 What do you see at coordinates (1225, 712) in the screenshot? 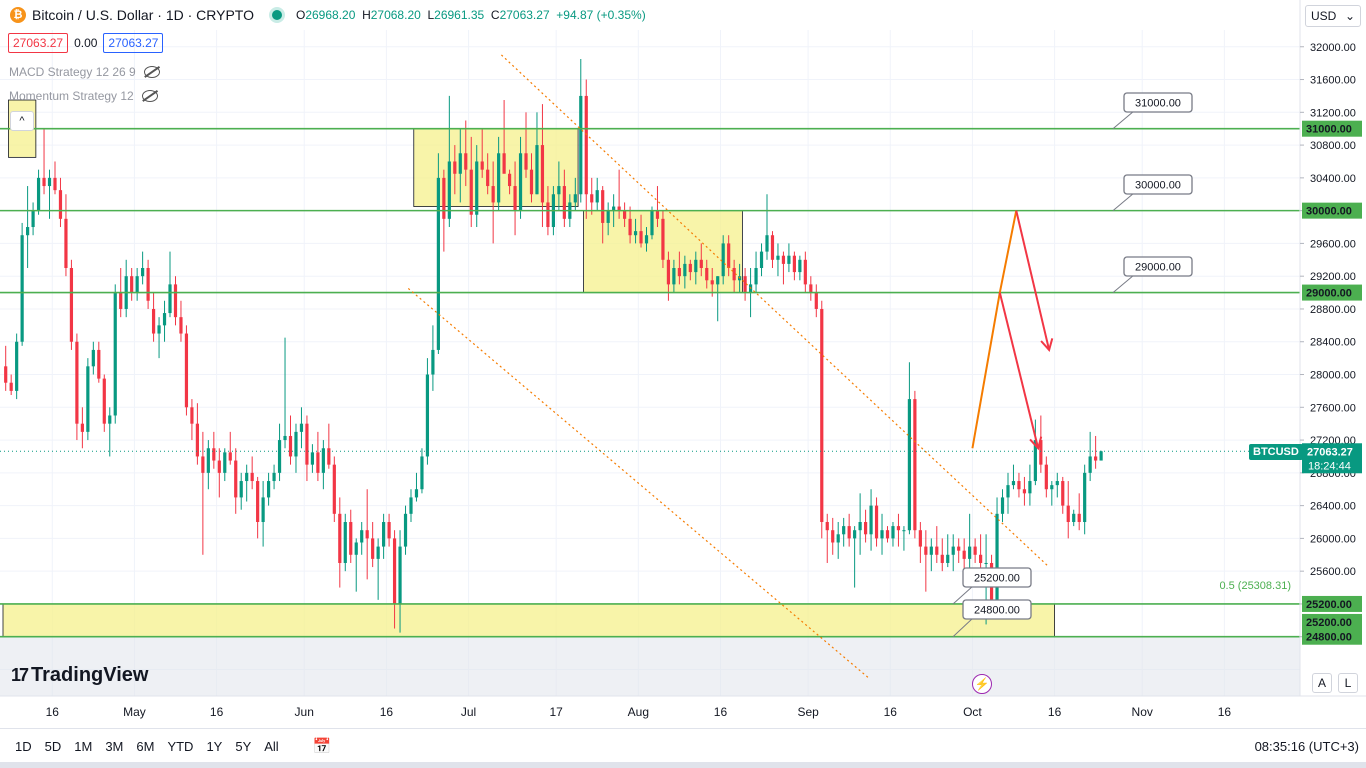
I see `x-tick-label: 16` at bounding box center [1225, 712].